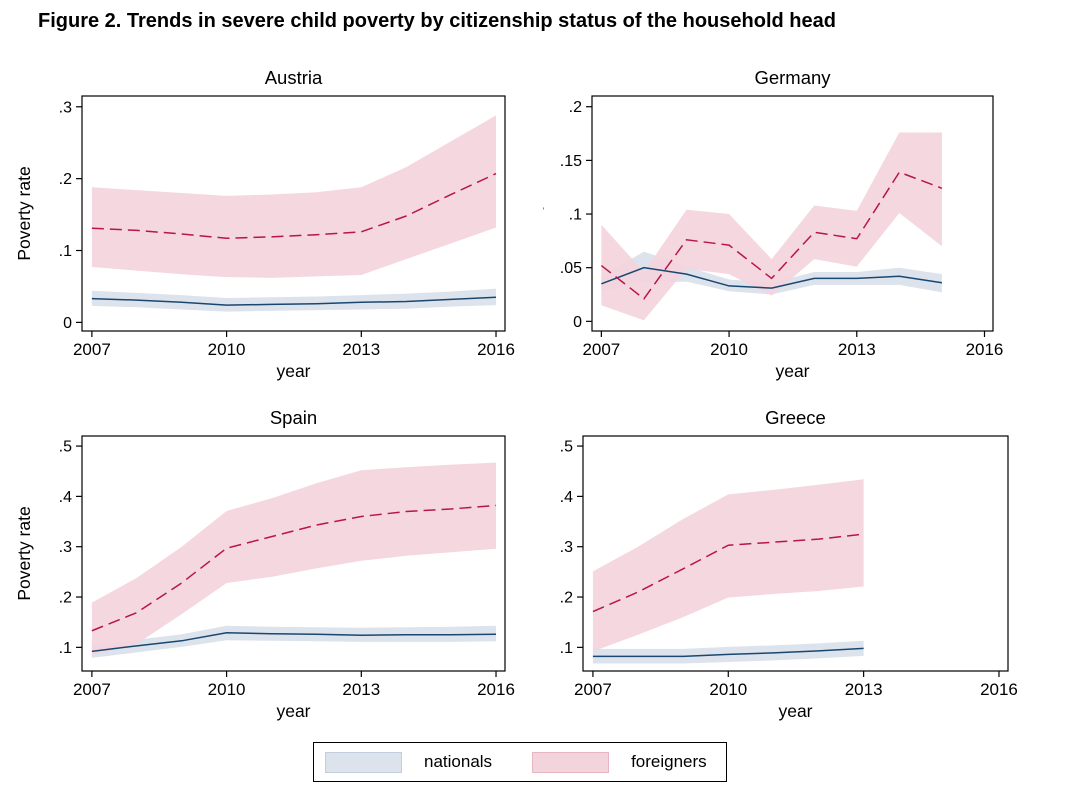 The height and width of the screenshot is (797, 1085). I want to click on panel-title: Austria, so click(294, 77).